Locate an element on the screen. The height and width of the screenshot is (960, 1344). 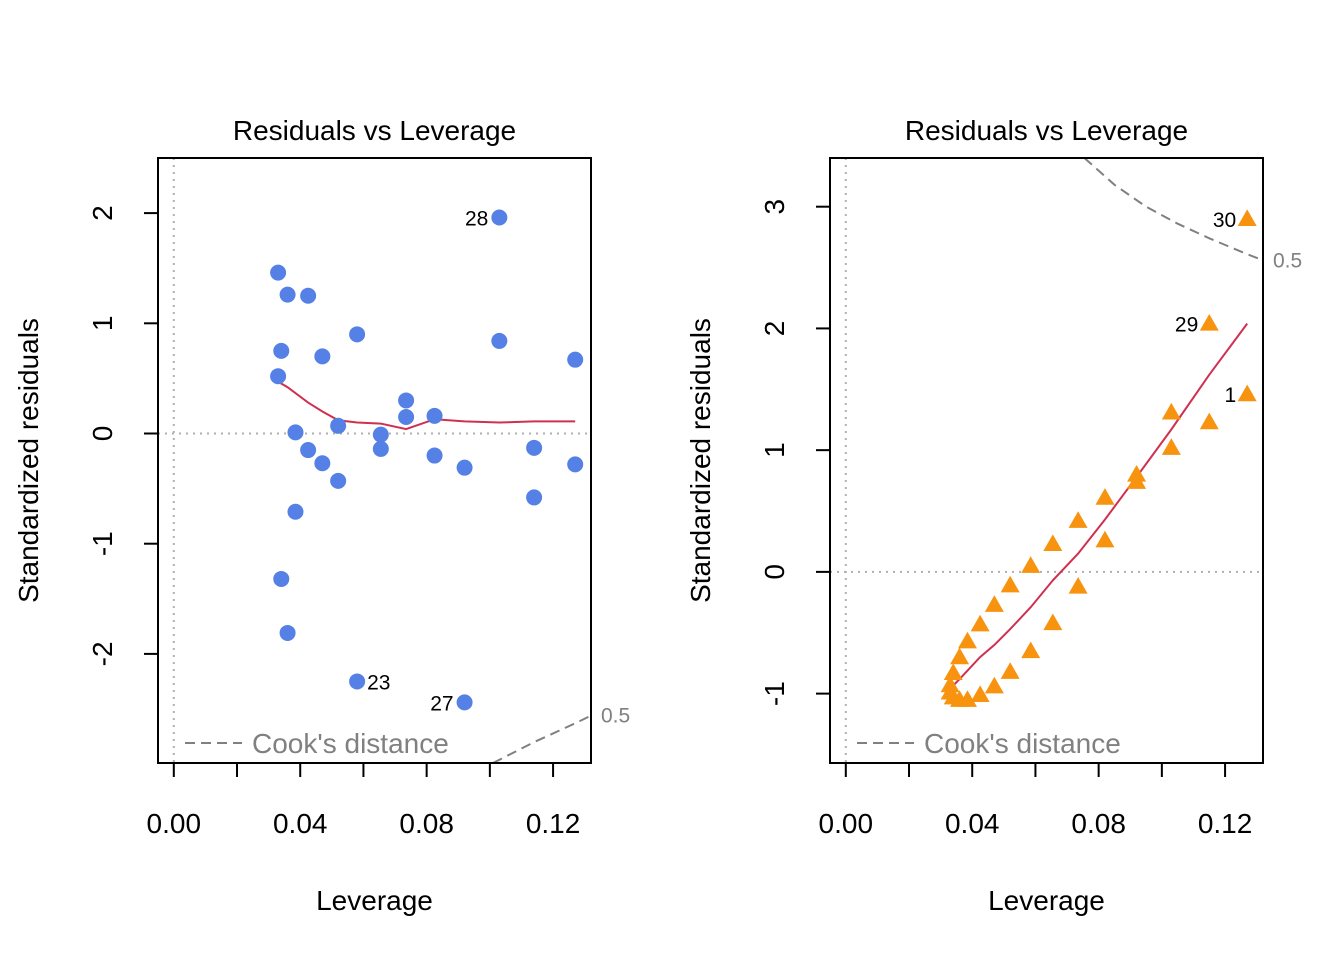
y-tick-label: -2 is located at coordinates (102, 653).